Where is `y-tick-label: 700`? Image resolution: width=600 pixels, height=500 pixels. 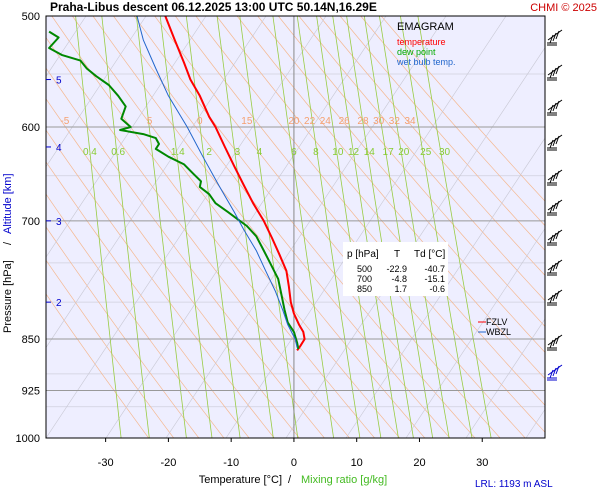
y-tick-label: 700 is located at coordinates (31, 222).